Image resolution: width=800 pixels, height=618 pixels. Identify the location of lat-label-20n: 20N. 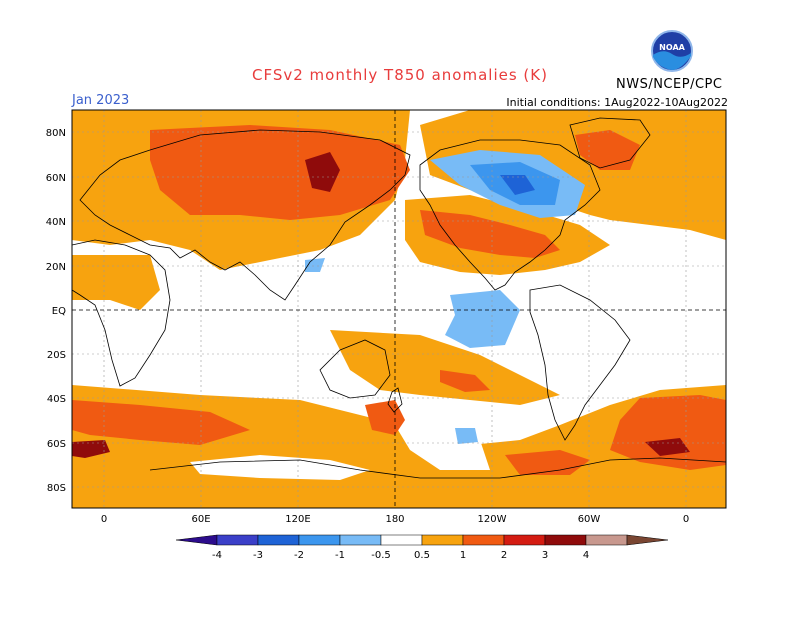
(56, 267).